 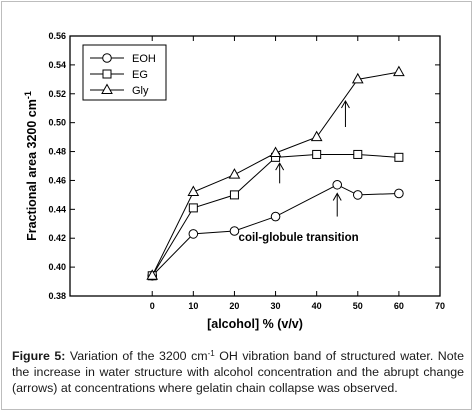 I want to click on x-tick-label: 0, so click(x=152, y=306).